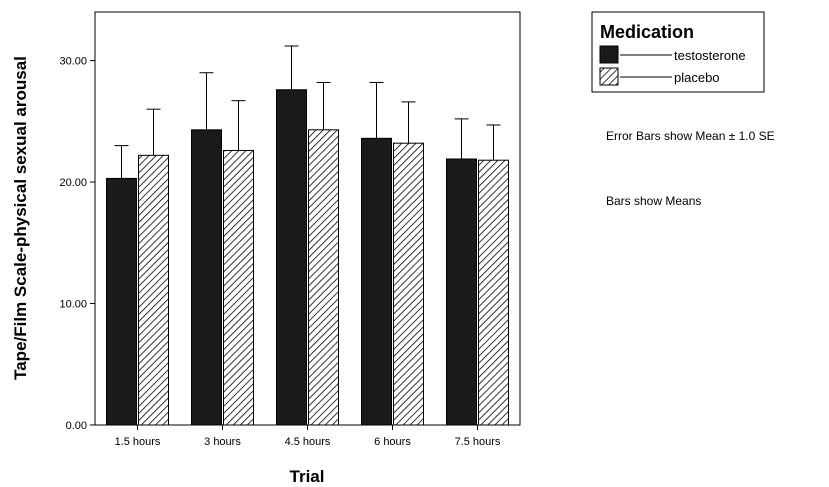 This screenshot has height=487, width=829. I want to click on x-tick-label: 7.5 hours, so click(478, 442).